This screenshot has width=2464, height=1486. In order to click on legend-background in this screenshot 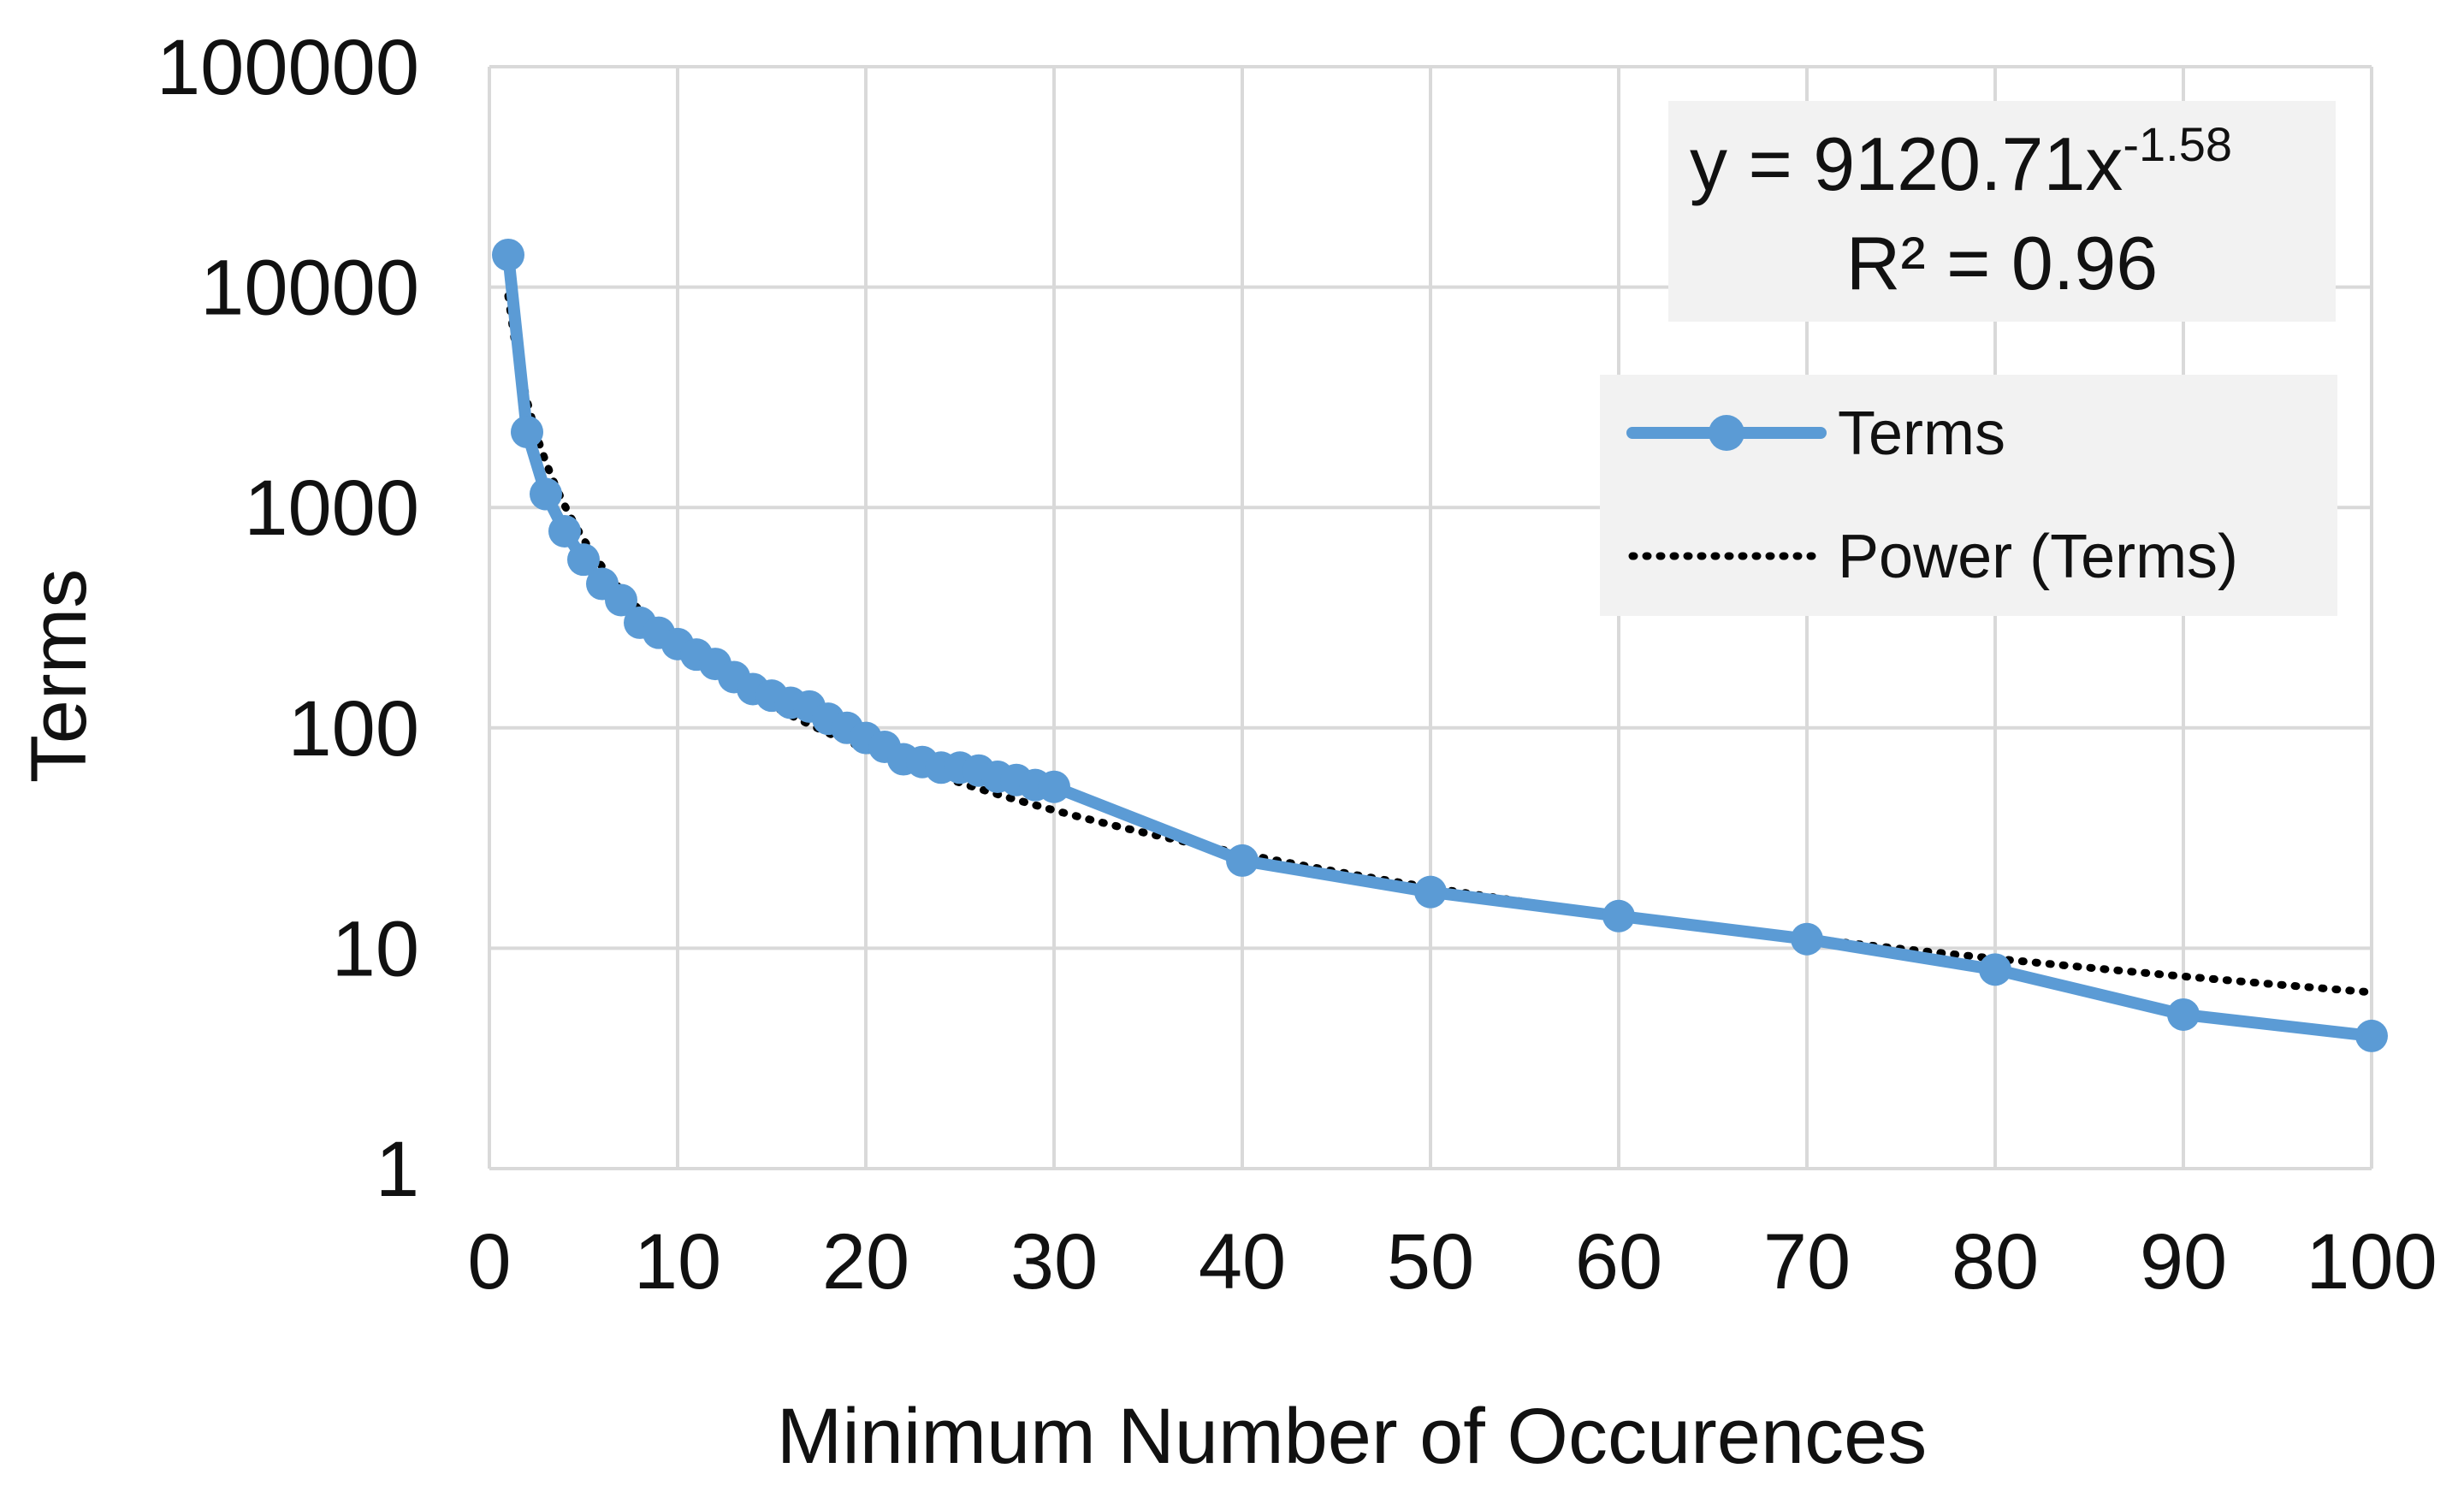, I will do `click(1968, 495)`.